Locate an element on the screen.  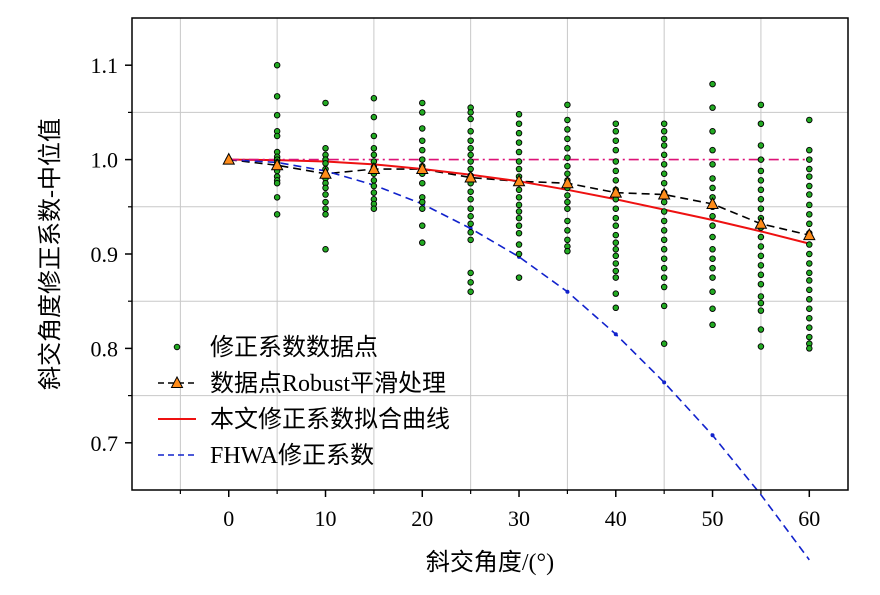
fhwa-point is located at coordinates (712, 435).